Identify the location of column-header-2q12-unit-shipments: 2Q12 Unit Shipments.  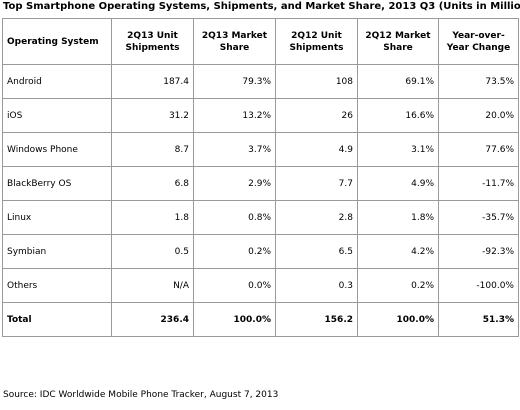
(316, 41).